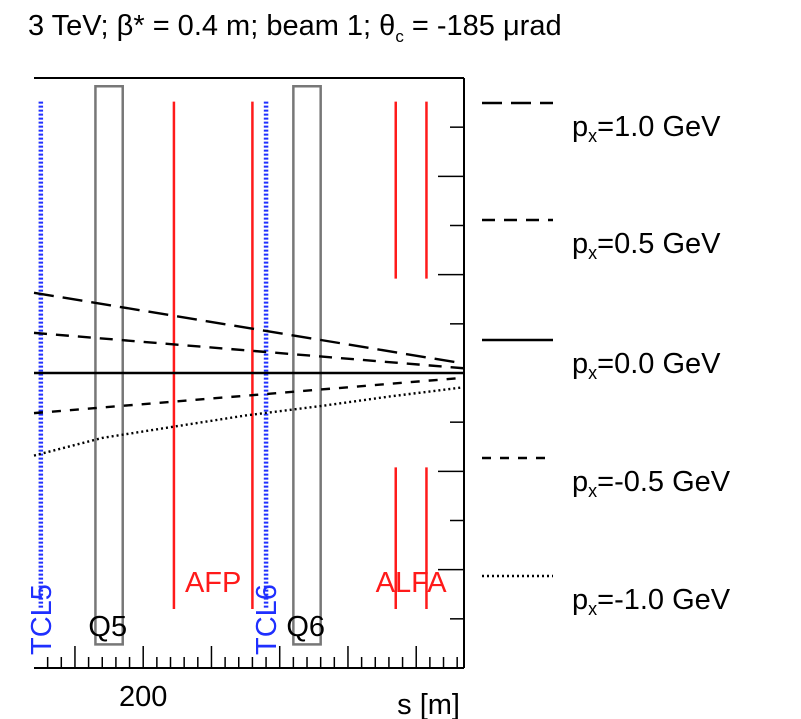 Image resolution: width=801 pixels, height=719 pixels. What do you see at coordinates (109, 365) in the screenshot?
I see `quadrupole-q5` at bounding box center [109, 365].